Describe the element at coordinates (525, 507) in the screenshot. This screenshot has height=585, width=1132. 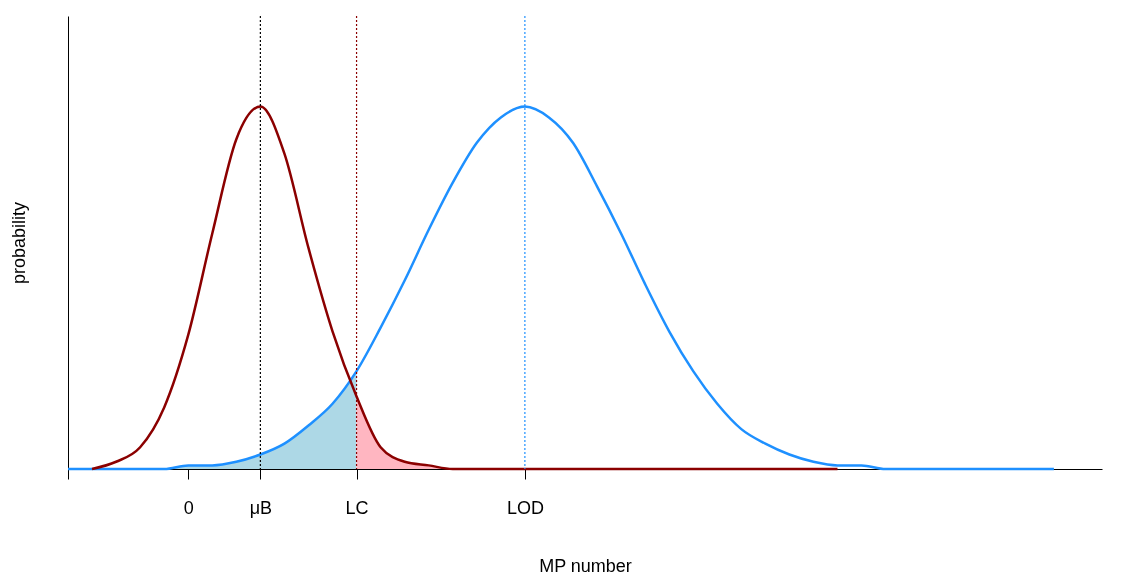
I see `x-tick-label: LOD` at that location.